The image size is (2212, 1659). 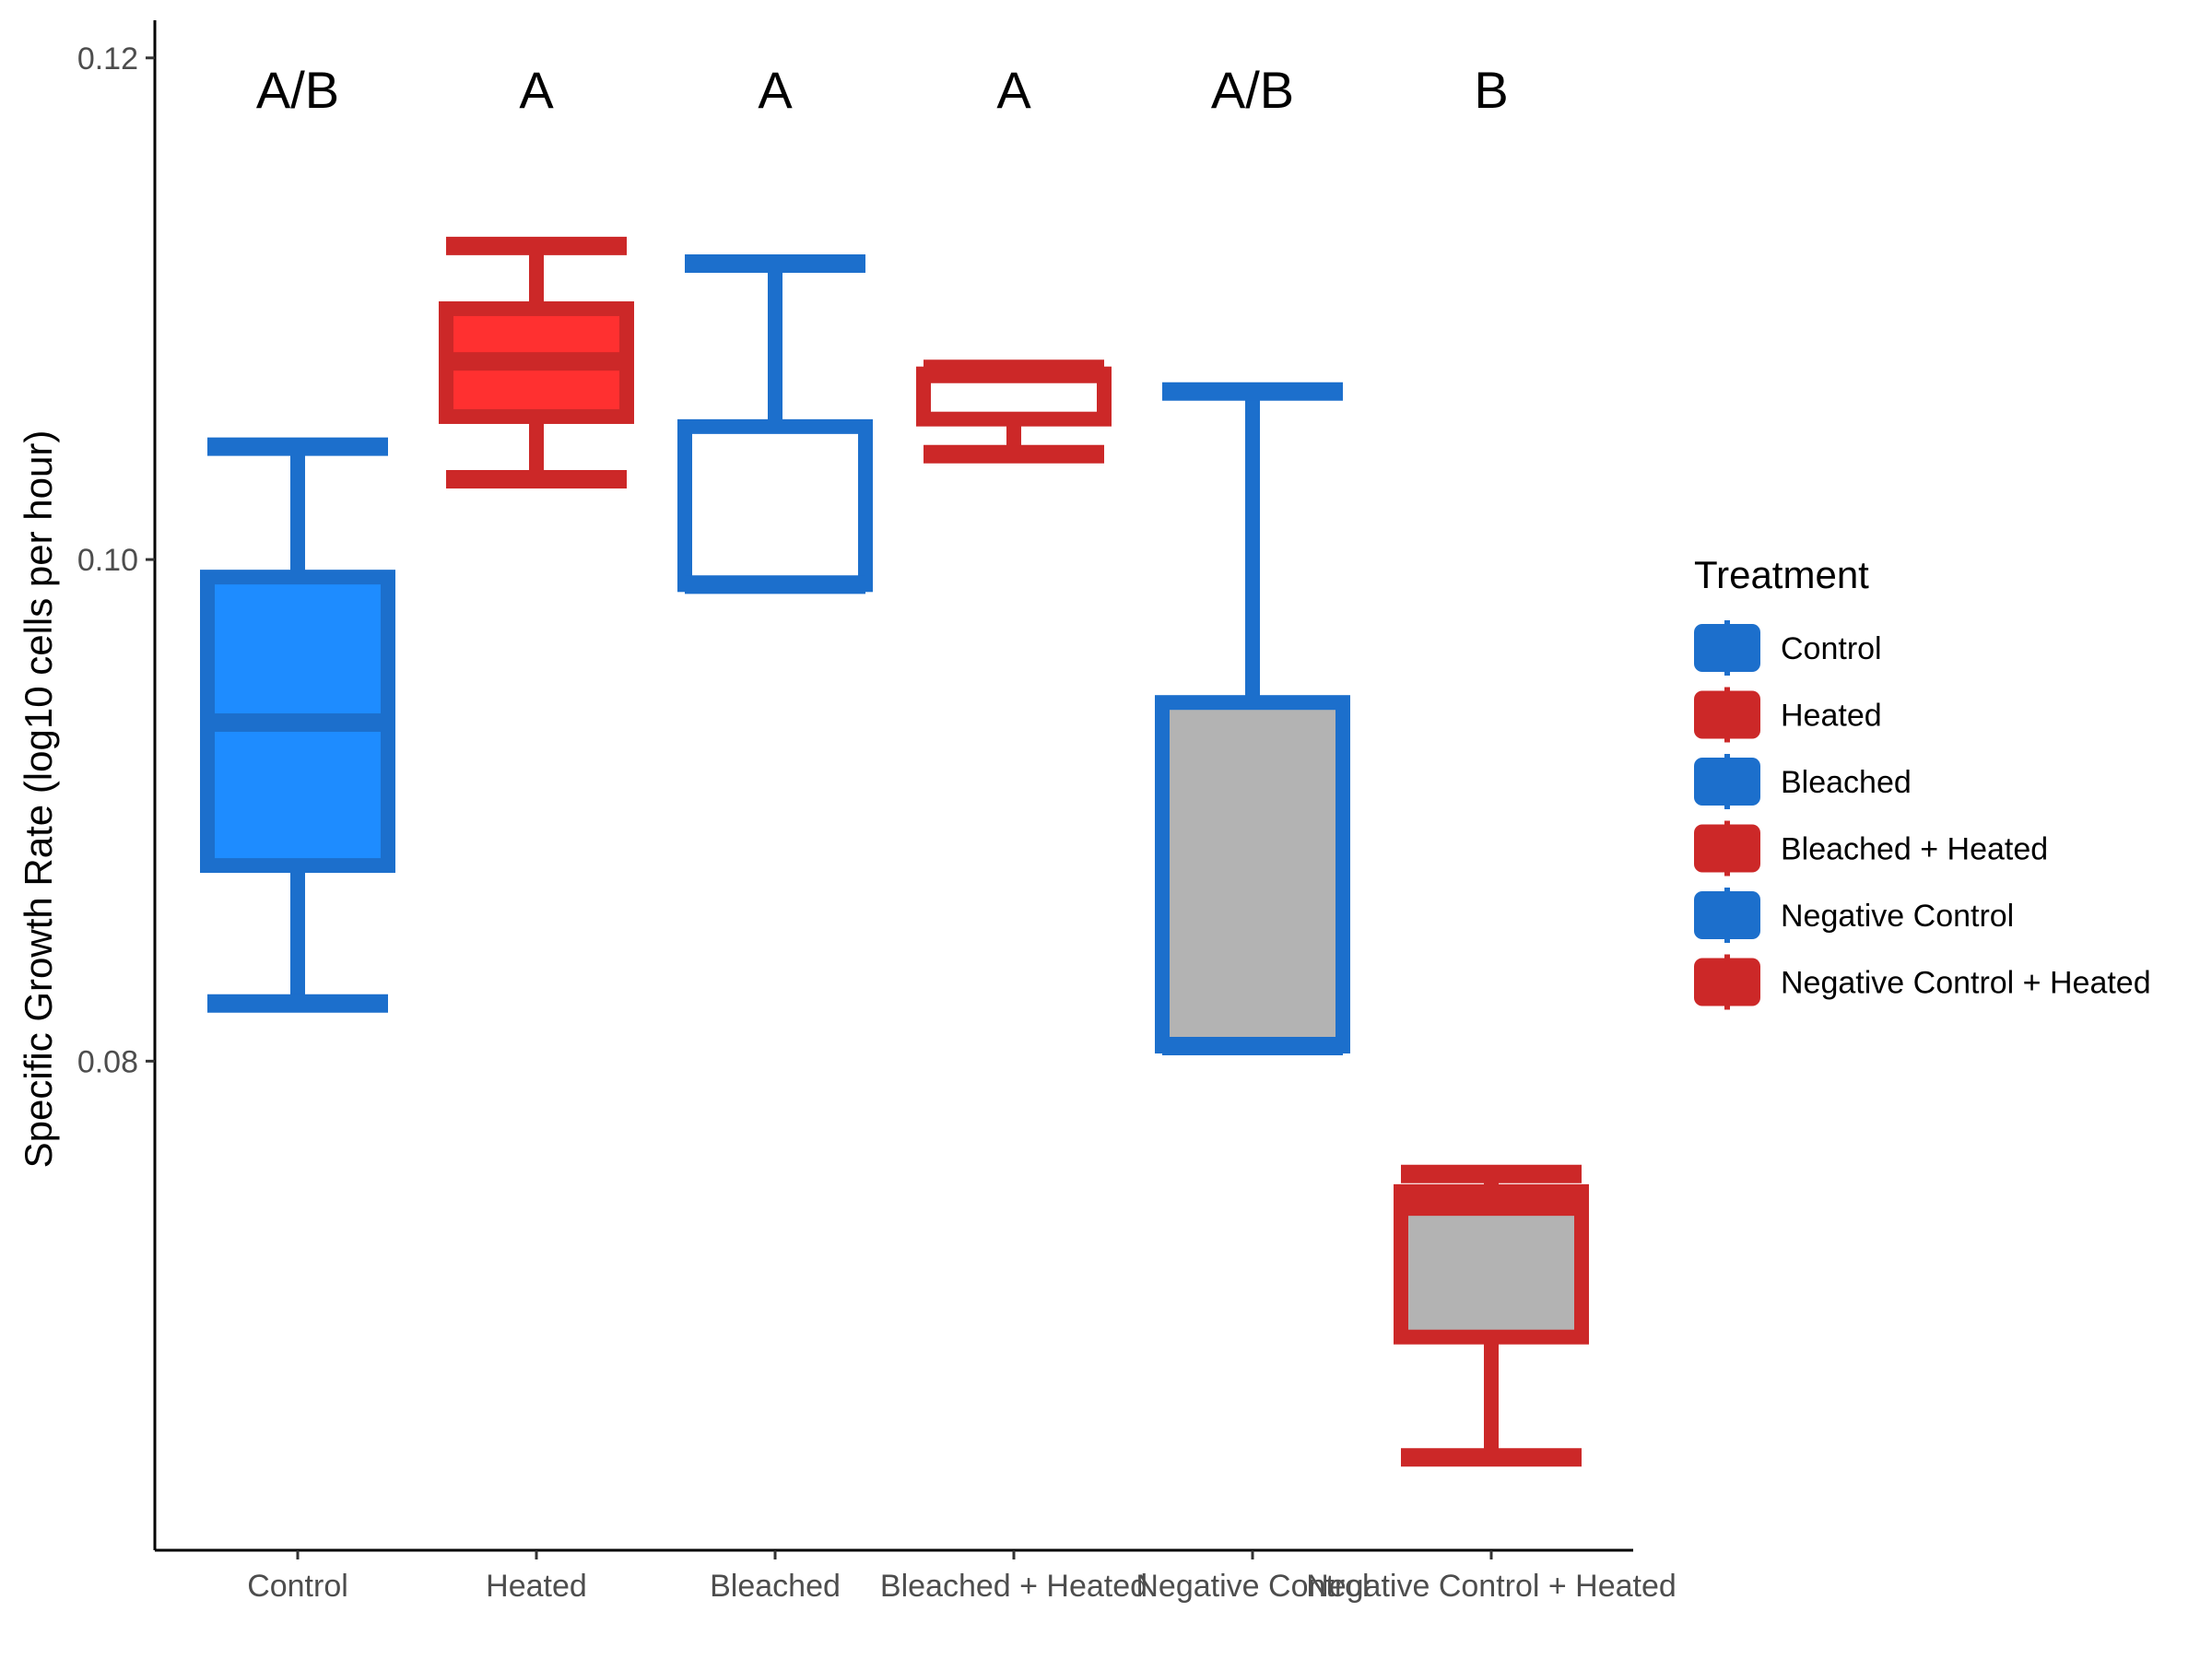 I want to click on x-tick-label: Heated, so click(x=536, y=1586).